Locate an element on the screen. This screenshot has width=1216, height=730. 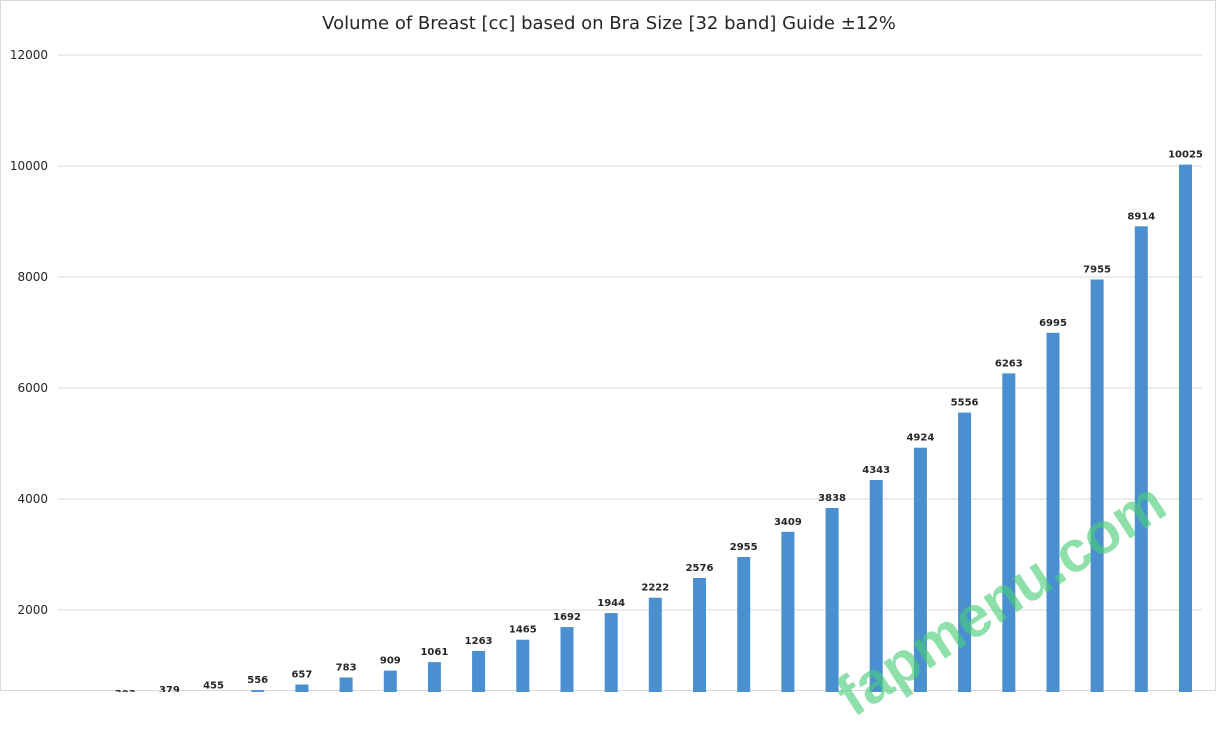
bar-value-label: 7955 is located at coordinates (1097, 270).